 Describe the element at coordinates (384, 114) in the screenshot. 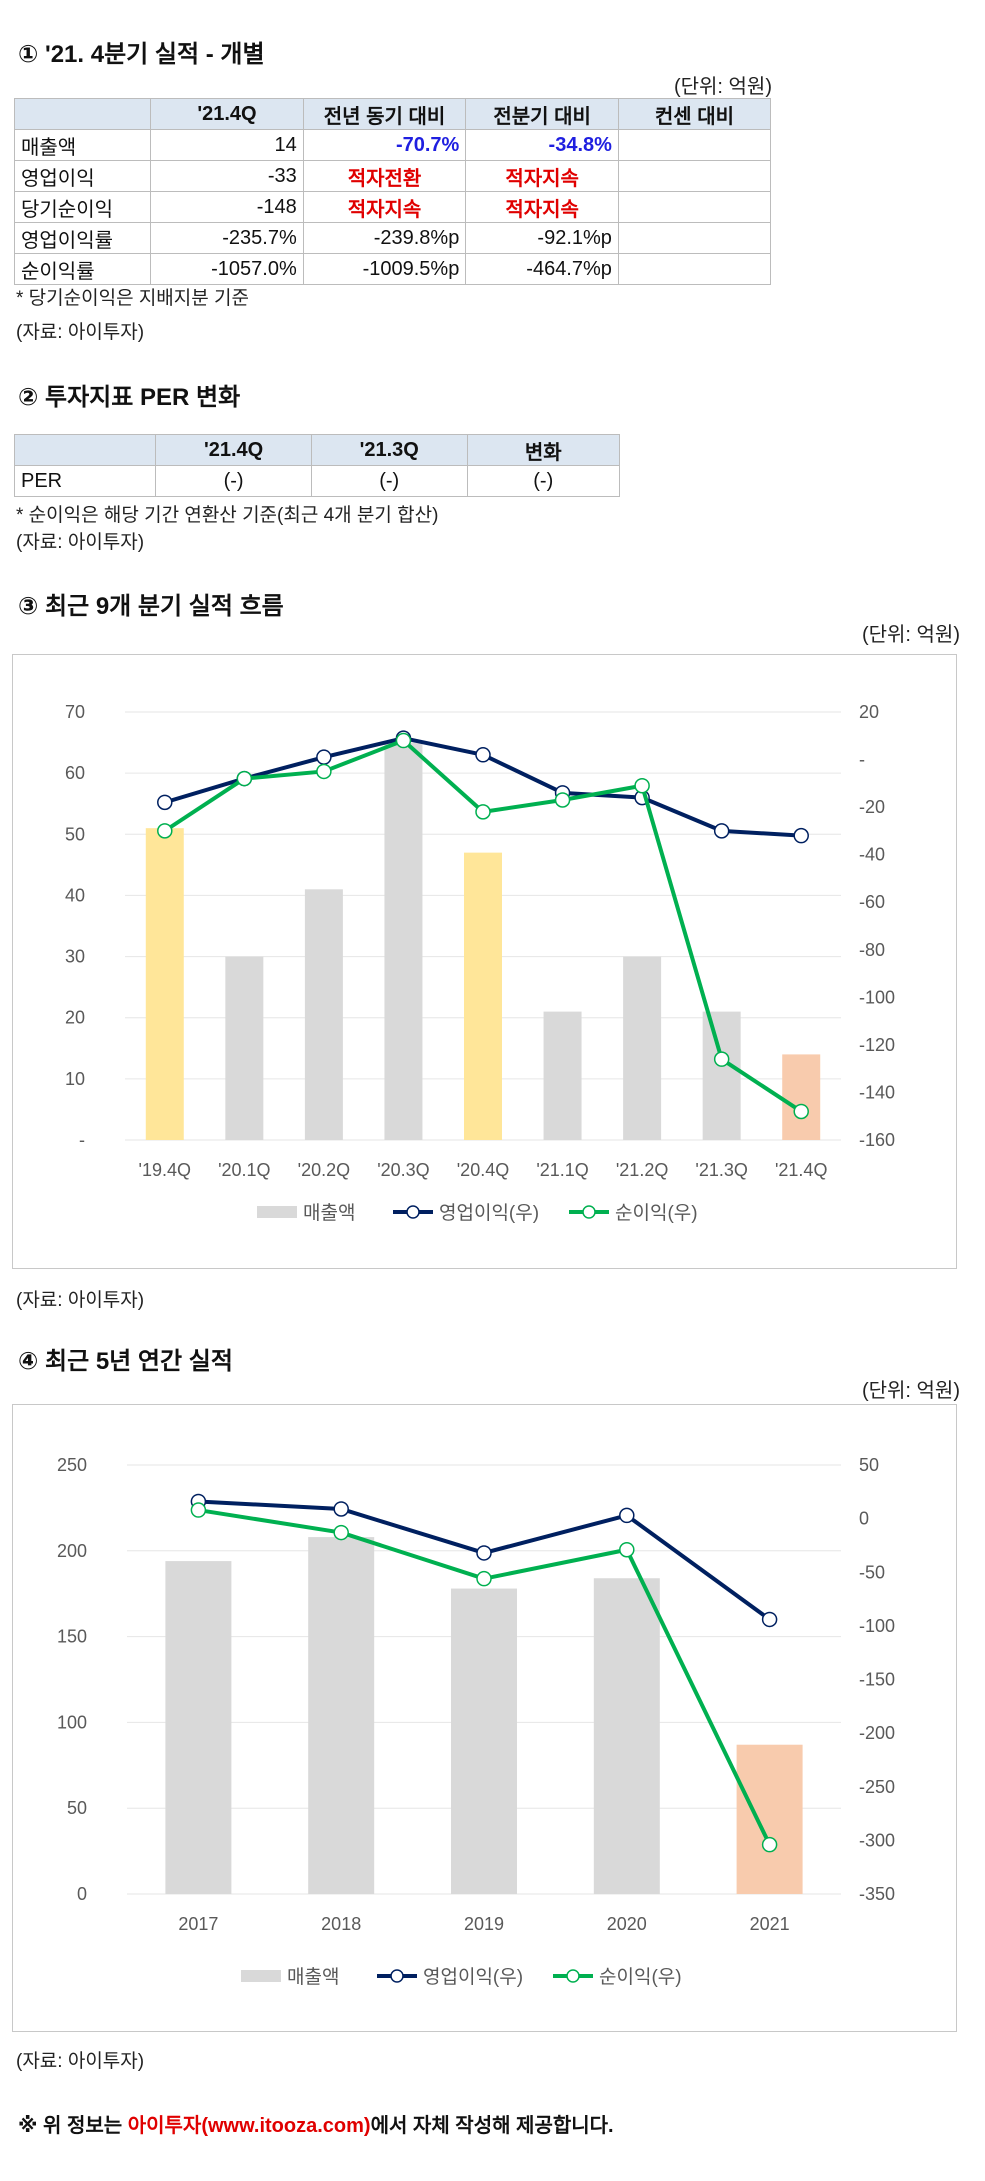

I see `table-header-cell: 전년 동기 대비` at that location.